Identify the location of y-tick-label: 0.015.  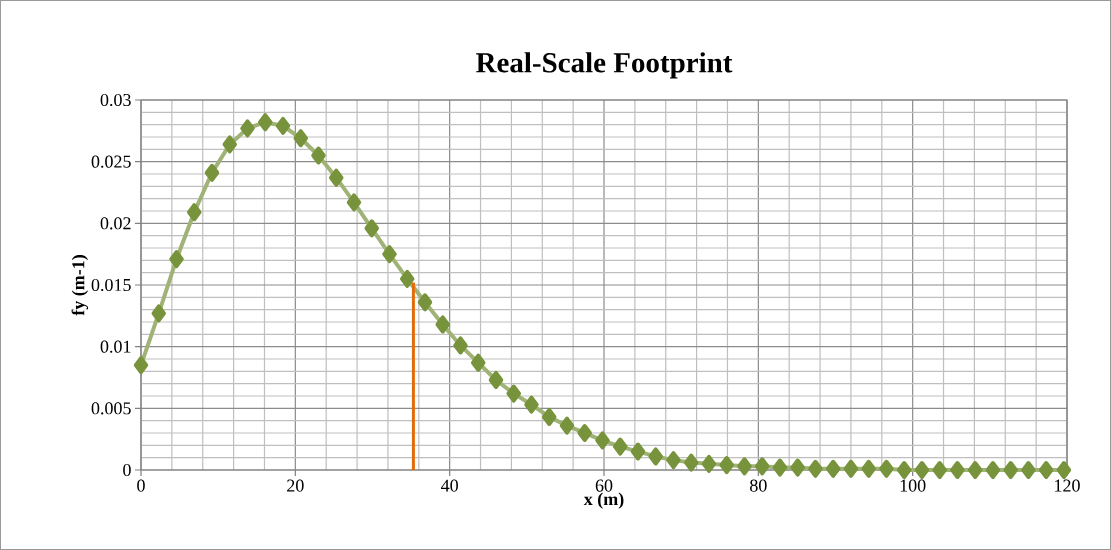
(111, 285).